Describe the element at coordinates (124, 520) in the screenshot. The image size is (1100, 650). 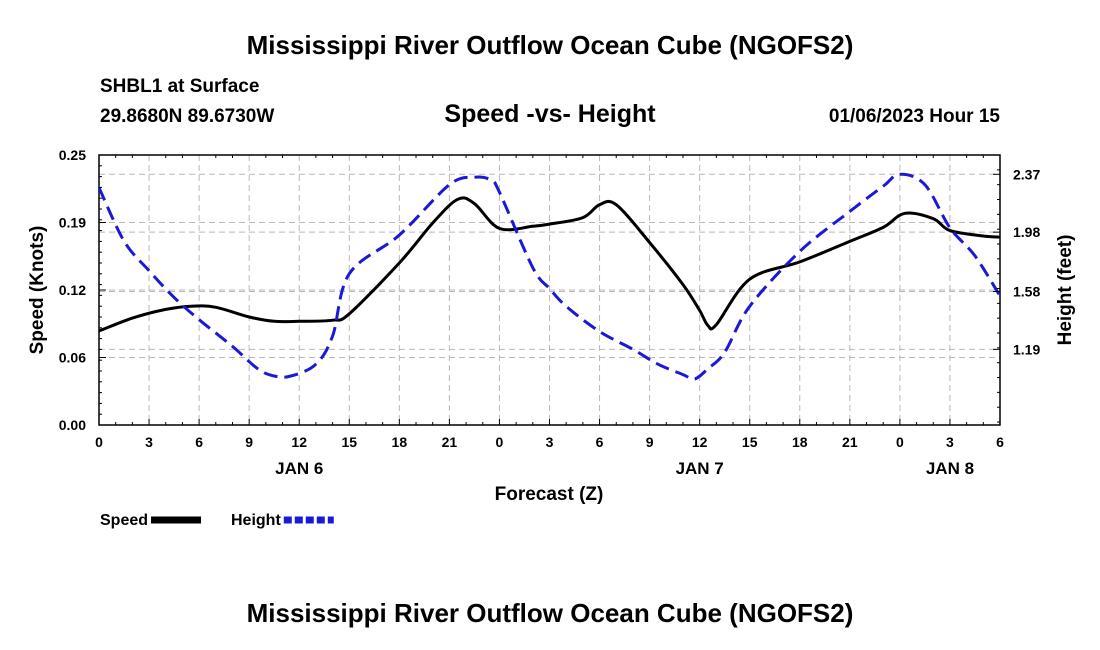
I see `legend-label: Speed` at that location.